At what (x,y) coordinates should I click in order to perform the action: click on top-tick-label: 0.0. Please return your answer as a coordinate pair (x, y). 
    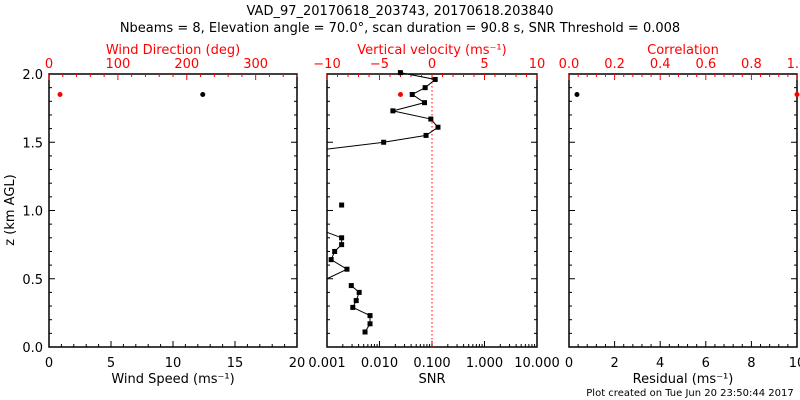
    Looking at the image, I should click on (569, 64).